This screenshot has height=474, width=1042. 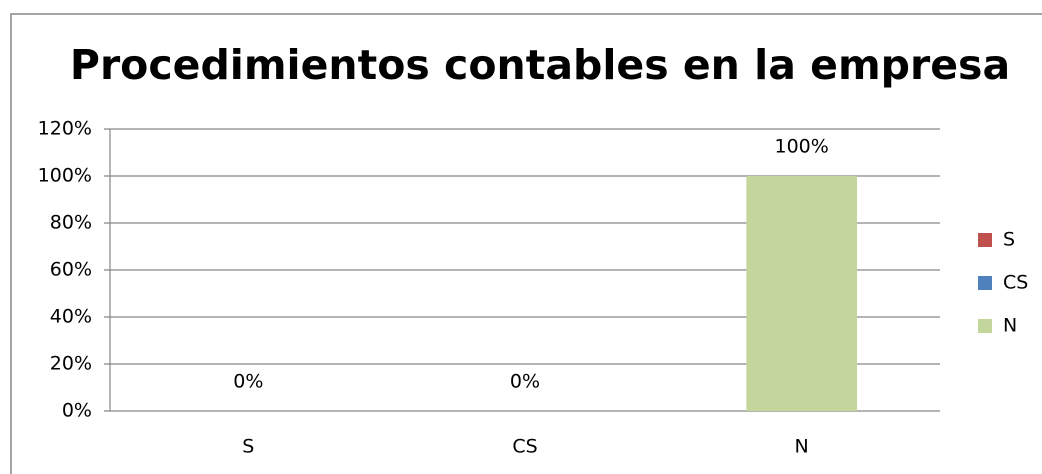 I want to click on data-label: 100%, so click(x=802, y=147).